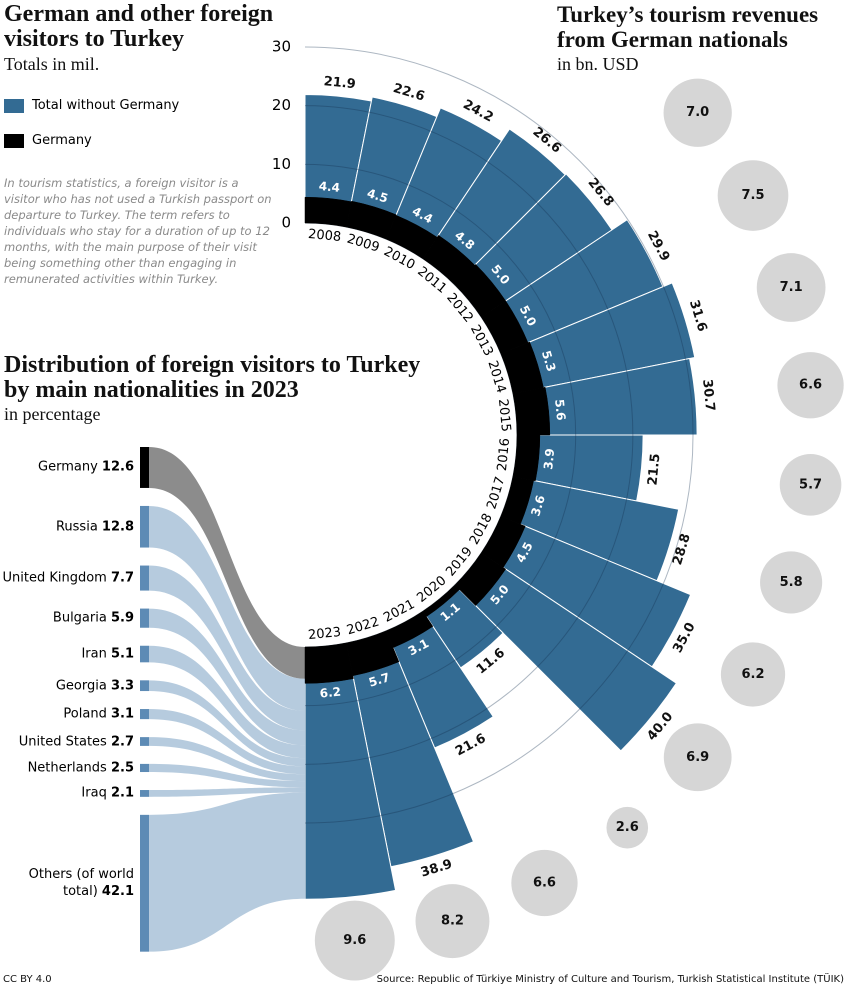 This screenshot has width=850, height=990. I want to click on category-label: Netherlands 2.5, so click(81, 767).